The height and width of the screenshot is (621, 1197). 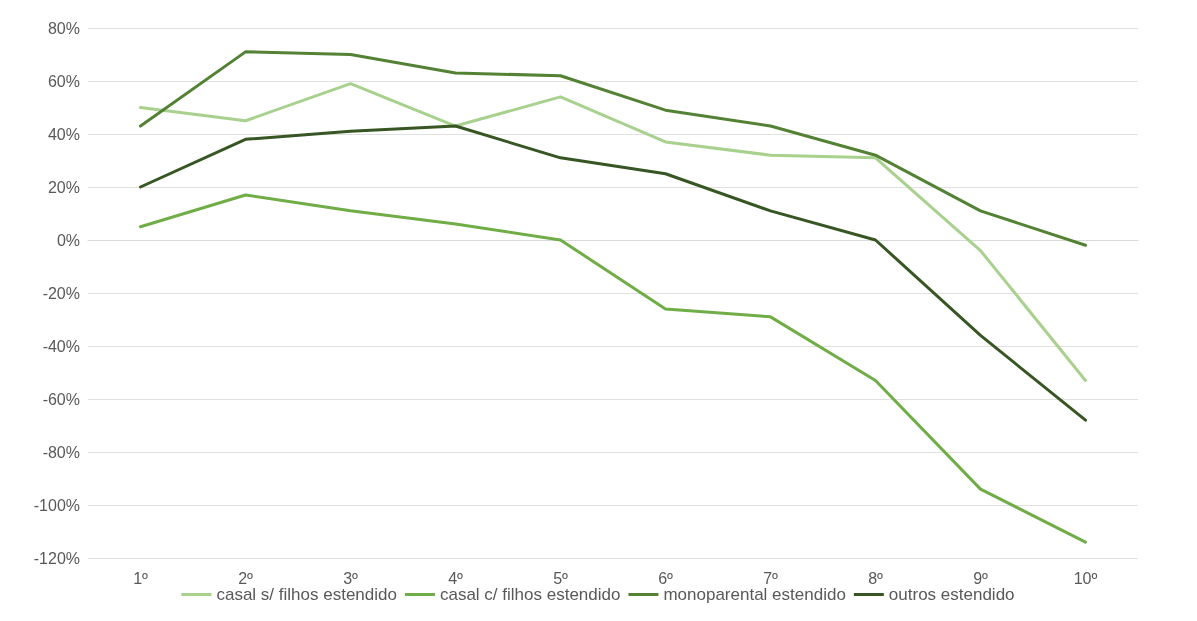 What do you see at coordinates (61, 346) in the screenshot?
I see `y-tick-label: -40%` at bounding box center [61, 346].